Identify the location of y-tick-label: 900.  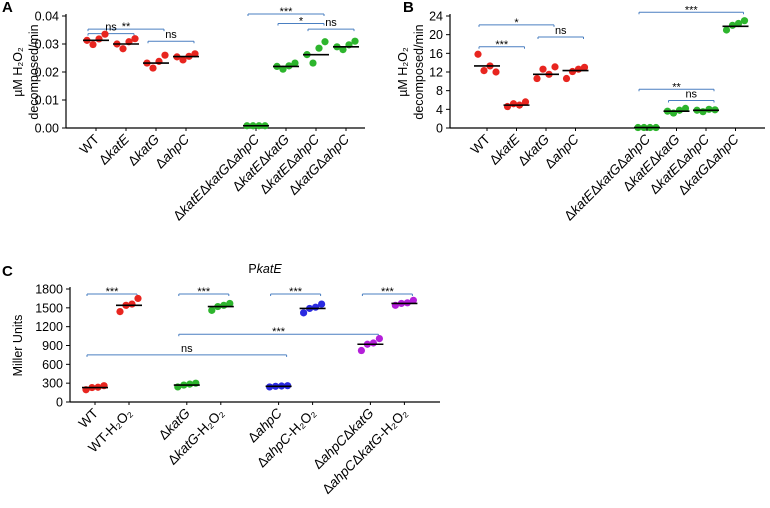
(52, 346).